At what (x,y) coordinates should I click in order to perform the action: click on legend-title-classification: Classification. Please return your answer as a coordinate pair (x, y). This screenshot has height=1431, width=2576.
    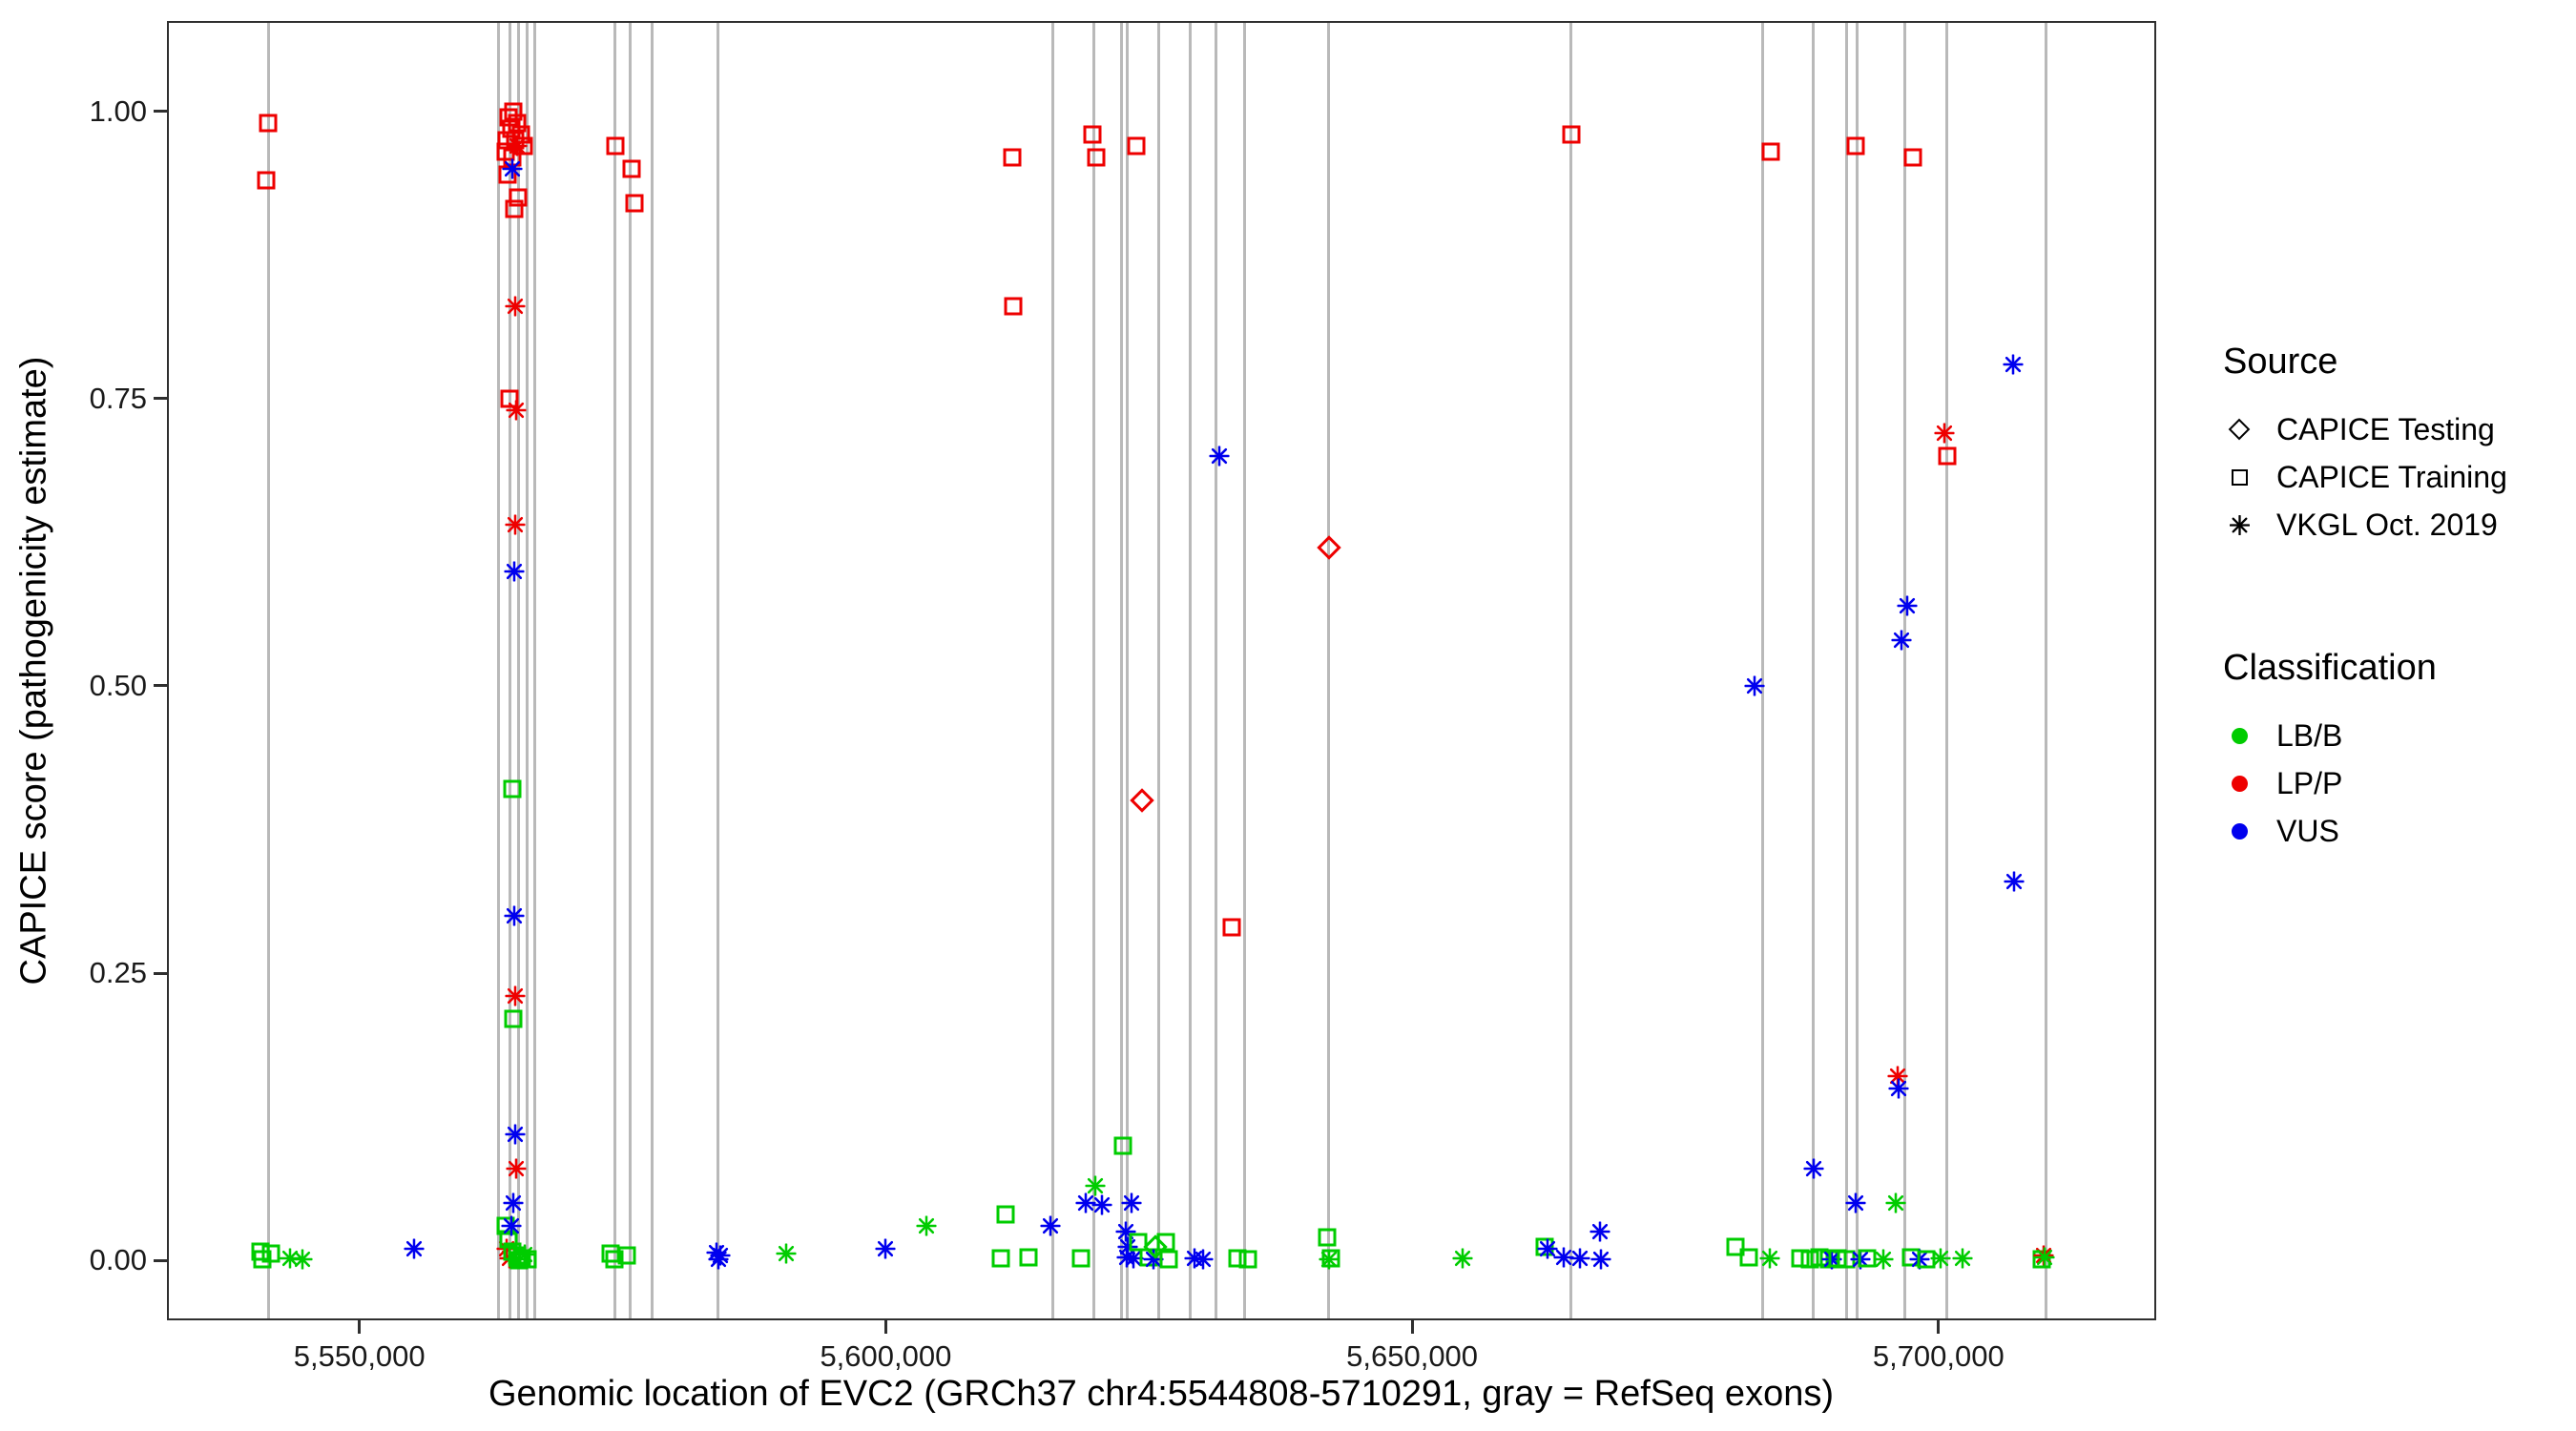
    Looking at the image, I should click on (2330, 668).